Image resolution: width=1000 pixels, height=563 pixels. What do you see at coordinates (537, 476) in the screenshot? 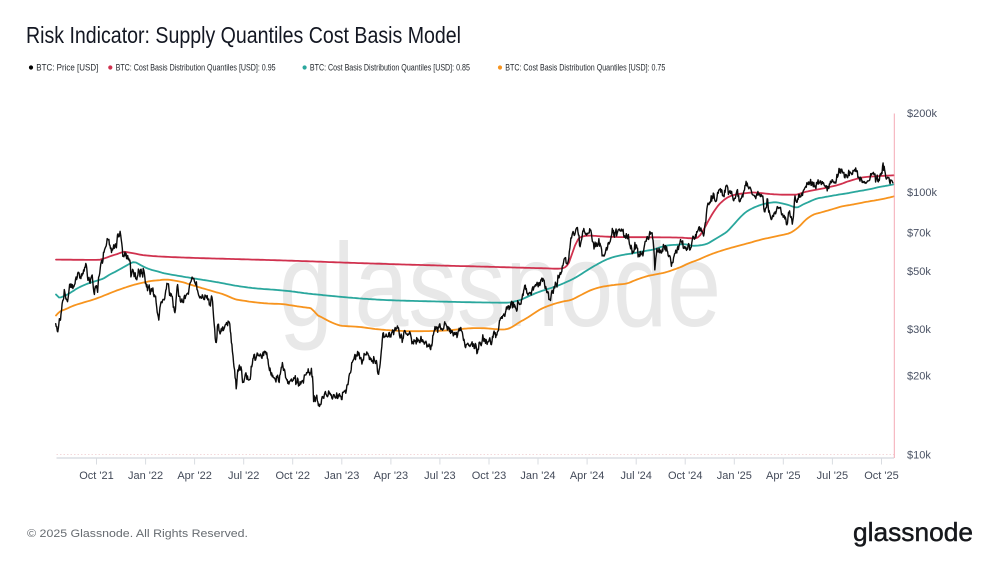
I see `svg-text: Jan '24` at bounding box center [537, 476].